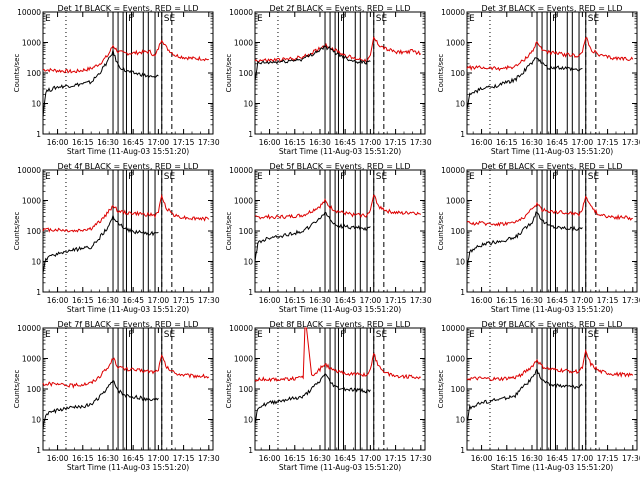  I want to click on chart-title: Det 9f BLACK = Events, RED = LLD, so click(551, 324).